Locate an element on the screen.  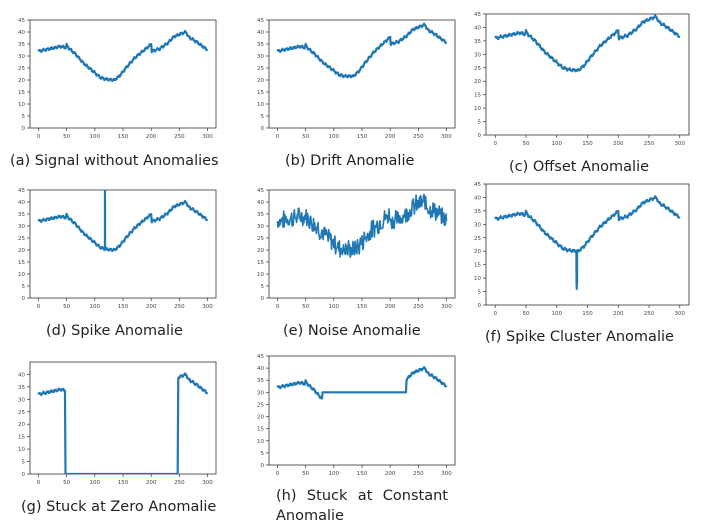
chart-panel-b: 0 50 100 150 200 250 300 0 5 10 15 20 25 30 35 40 45 is located at coordinates (356, 79).